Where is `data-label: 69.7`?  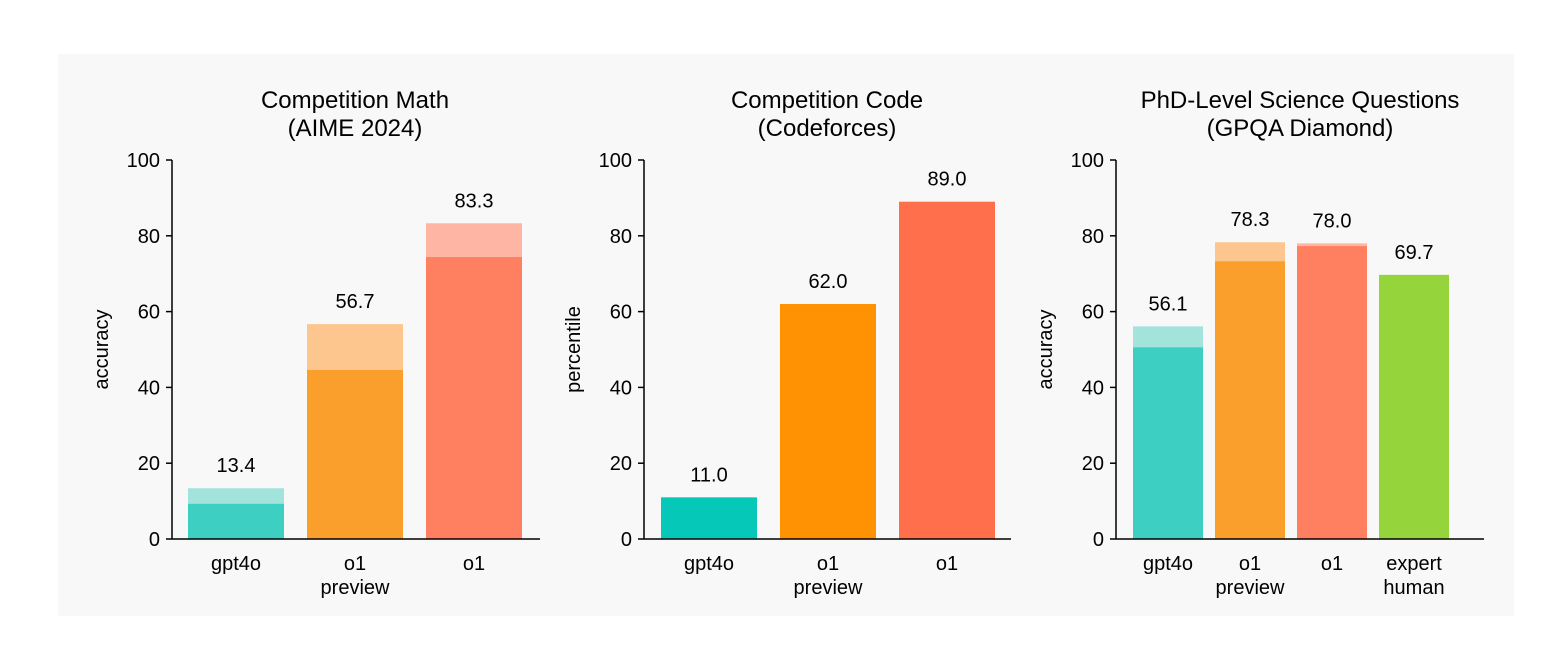
data-label: 69.7 is located at coordinates (1414, 253).